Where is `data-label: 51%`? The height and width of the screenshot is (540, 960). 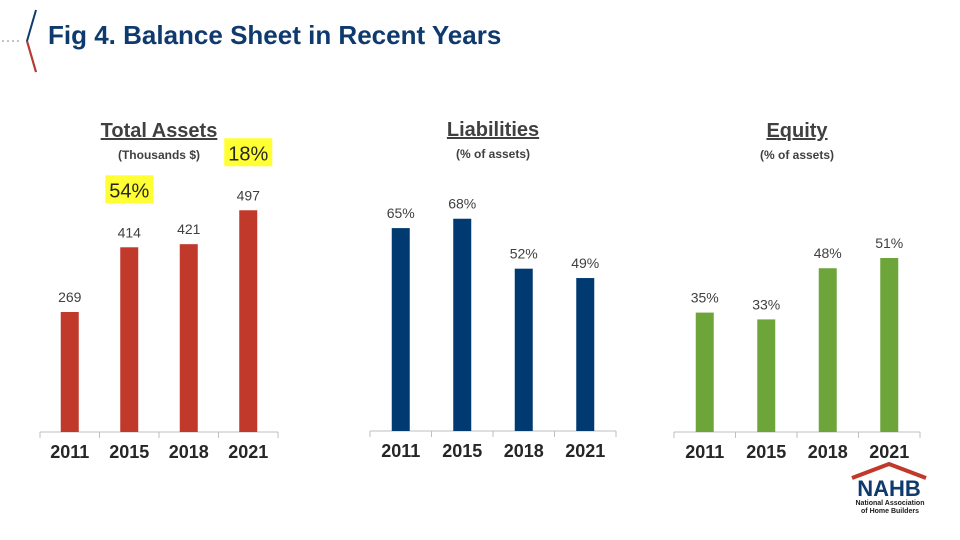
data-label: 51% is located at coordinates (889, 243).